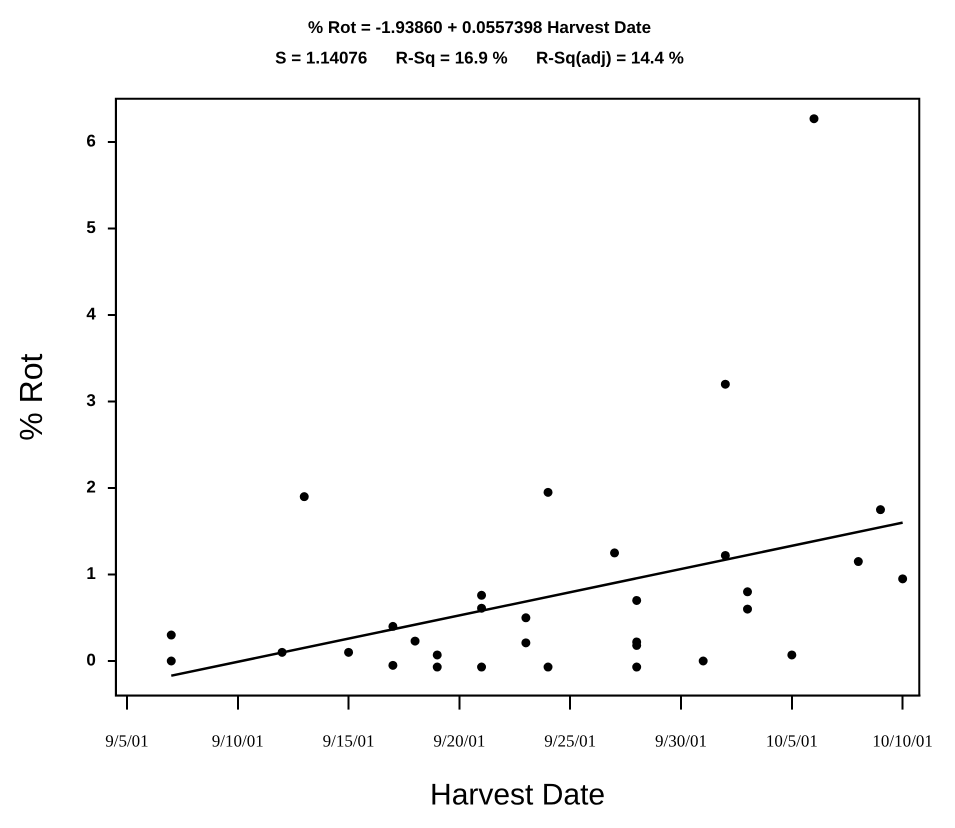 The height and width of the screenshot is (828, 955). I want to click on x-tick-label: 10/5/01, so click(792, 740).